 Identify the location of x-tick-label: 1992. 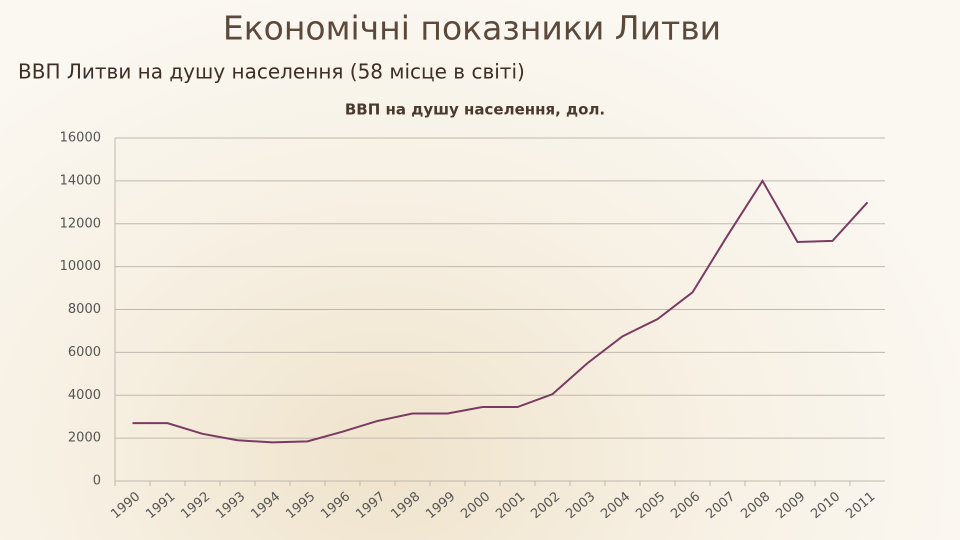
(195, 505).